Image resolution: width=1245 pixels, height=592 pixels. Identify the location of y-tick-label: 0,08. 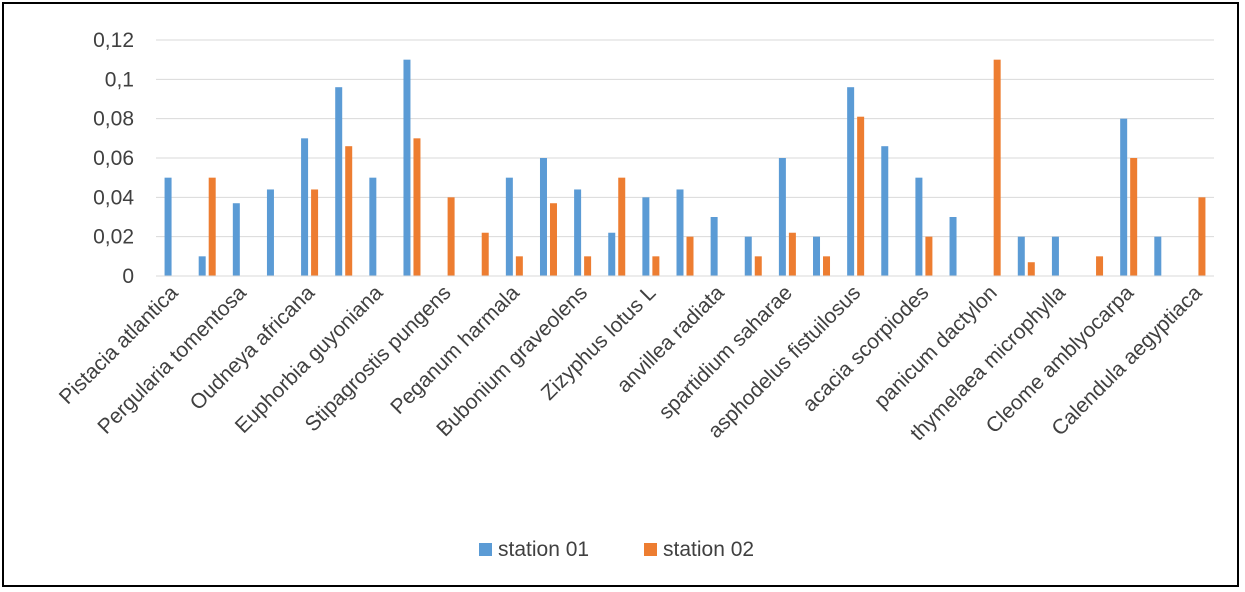
(113, 119).